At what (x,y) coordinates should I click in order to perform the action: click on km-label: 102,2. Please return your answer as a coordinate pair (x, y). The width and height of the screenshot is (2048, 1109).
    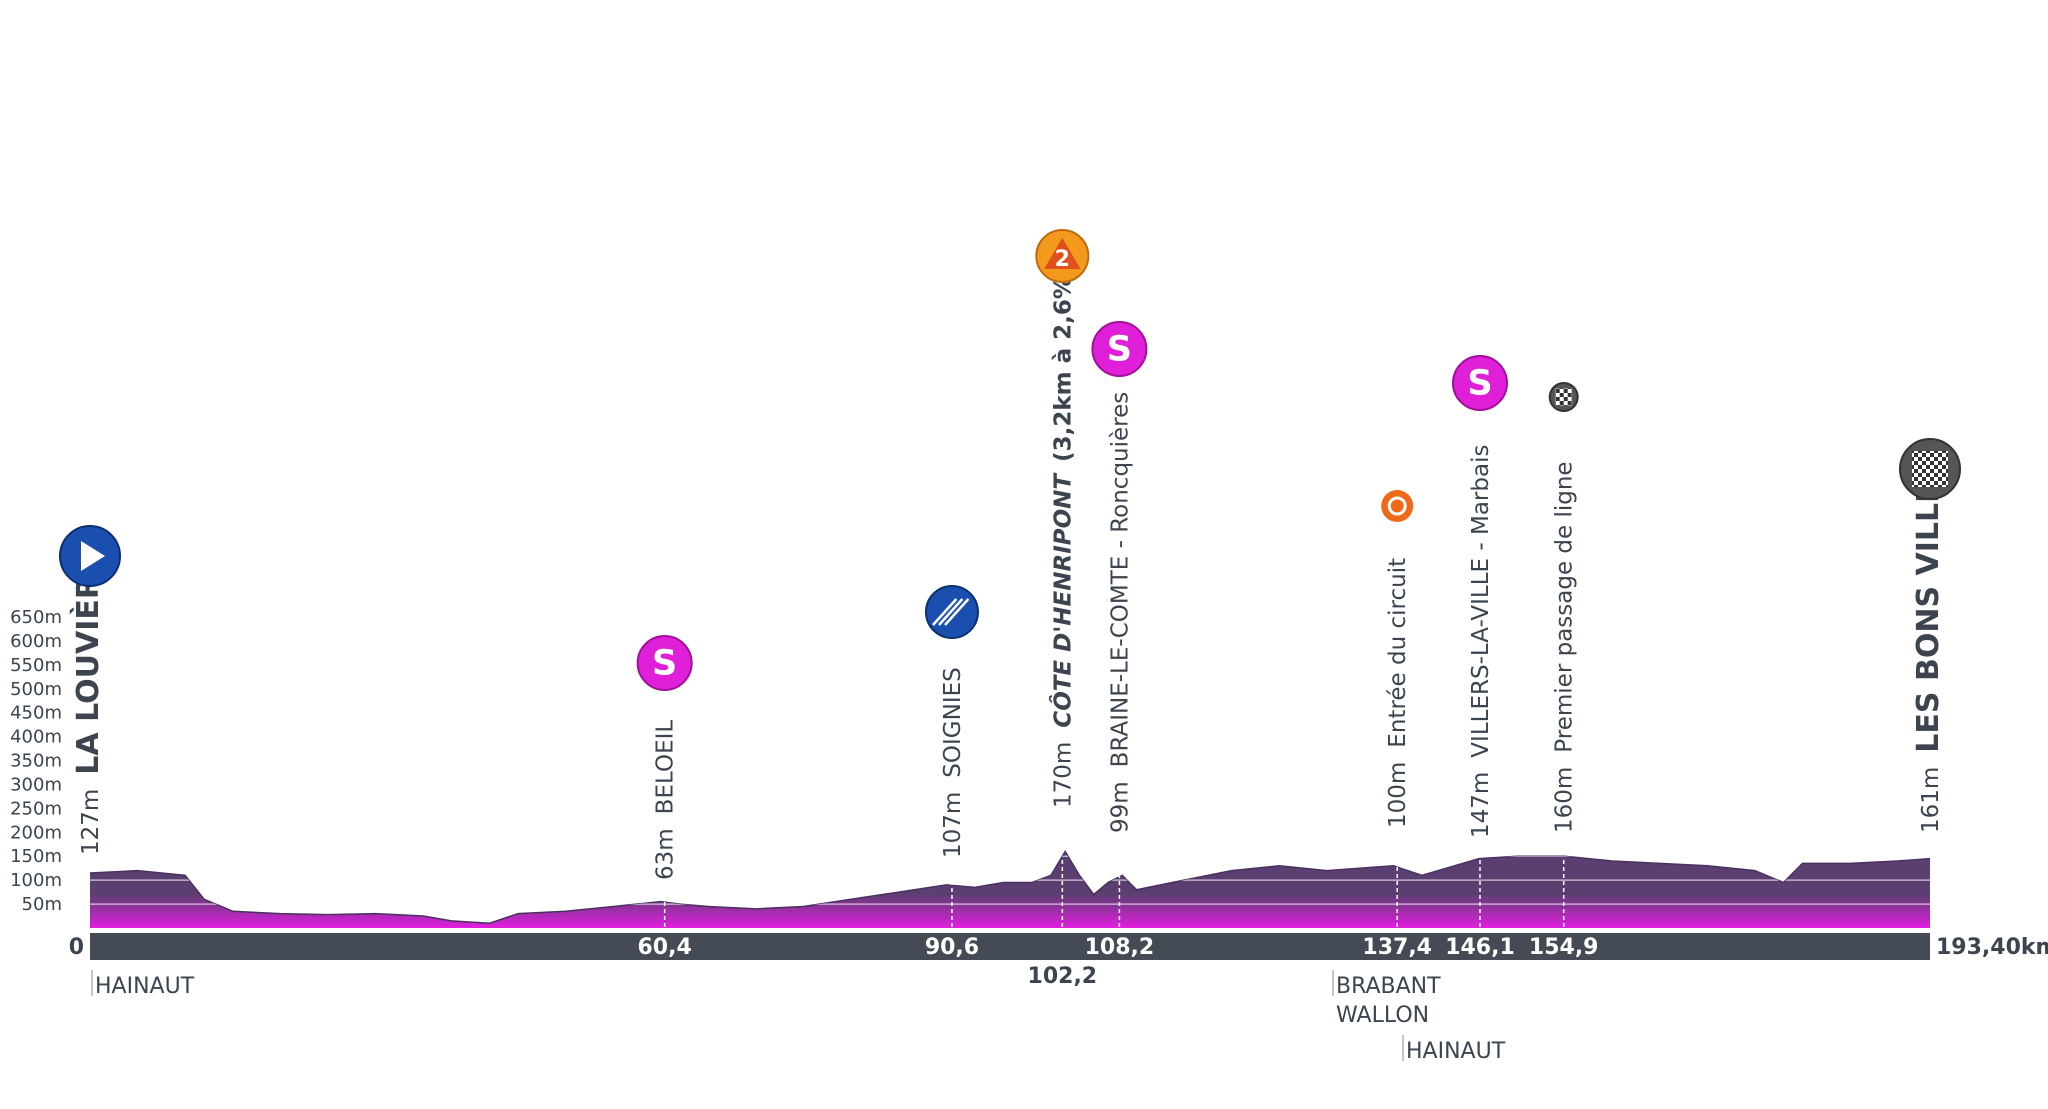
    Looking at the image, I should click on (1063, 976).